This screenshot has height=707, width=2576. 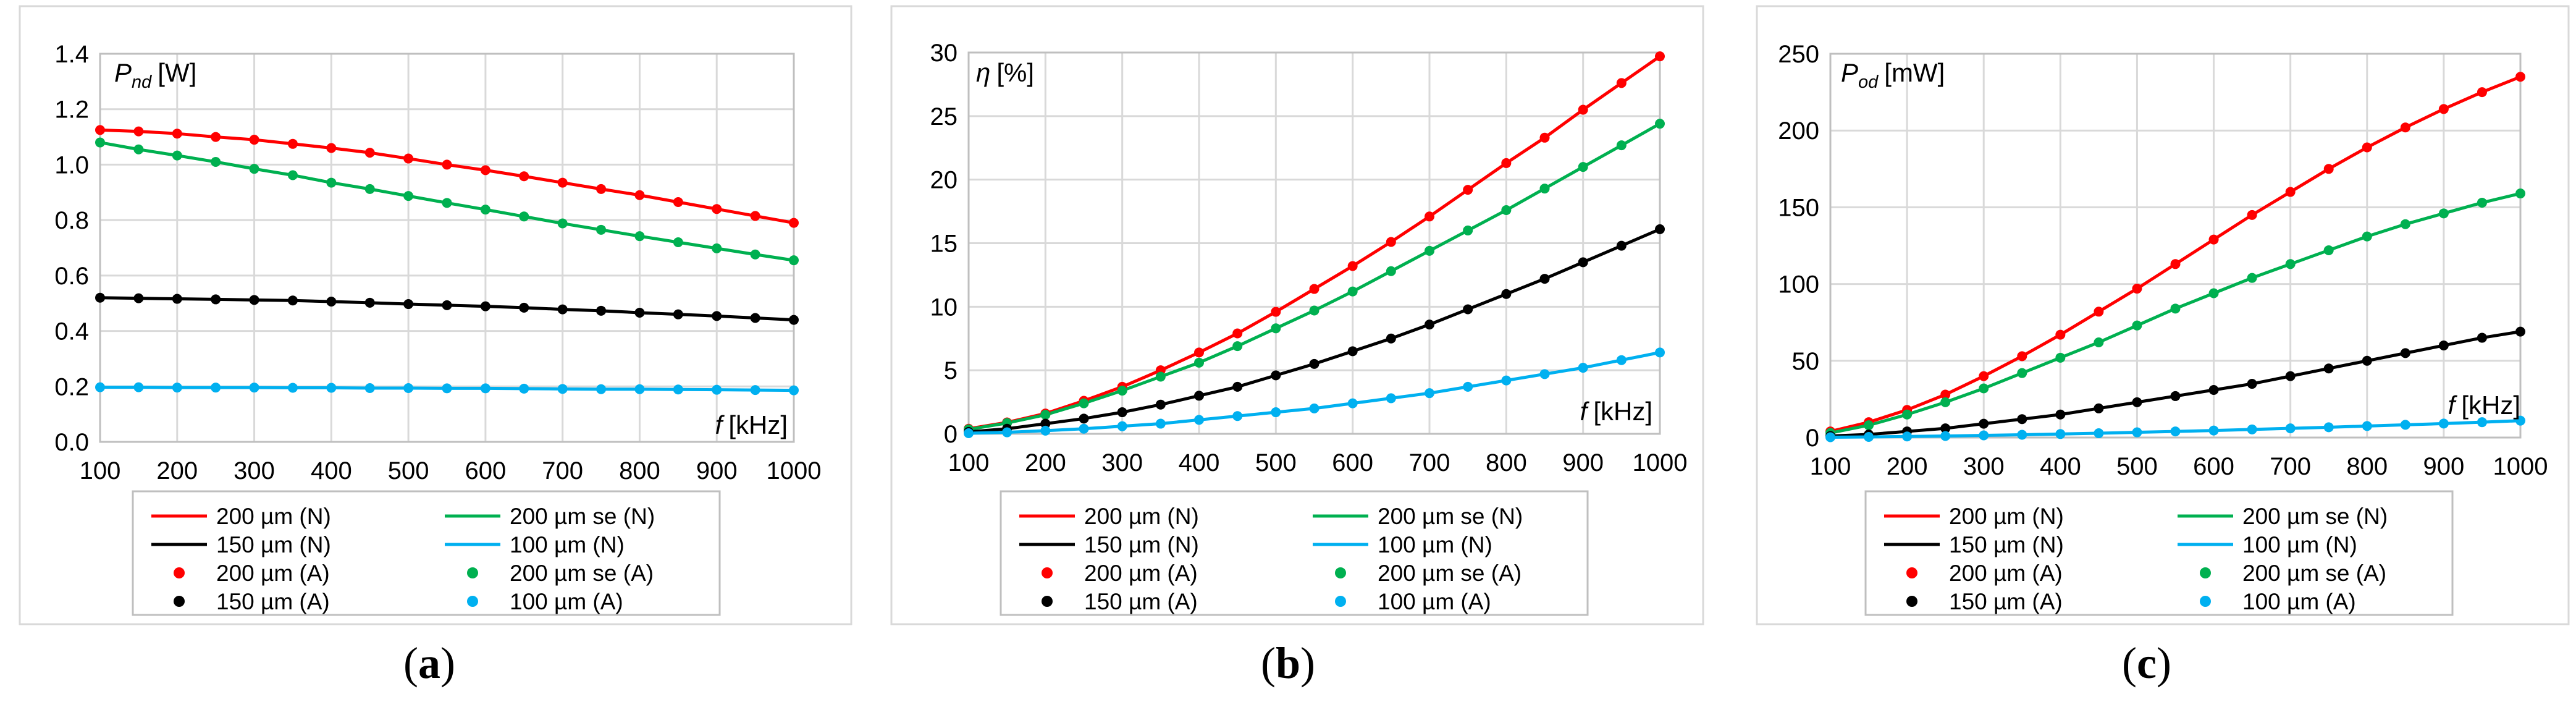 I want to click on x-tick-label: 1000, so click(x=1660, y=462).